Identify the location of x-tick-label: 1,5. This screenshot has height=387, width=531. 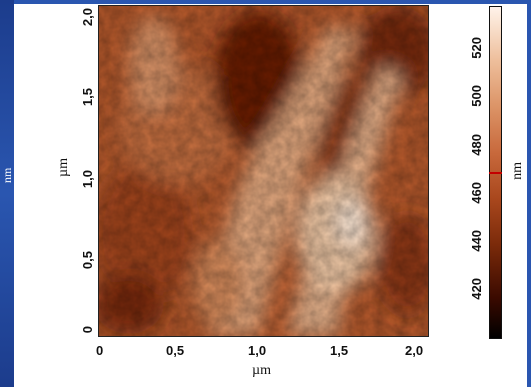
(339, 350).